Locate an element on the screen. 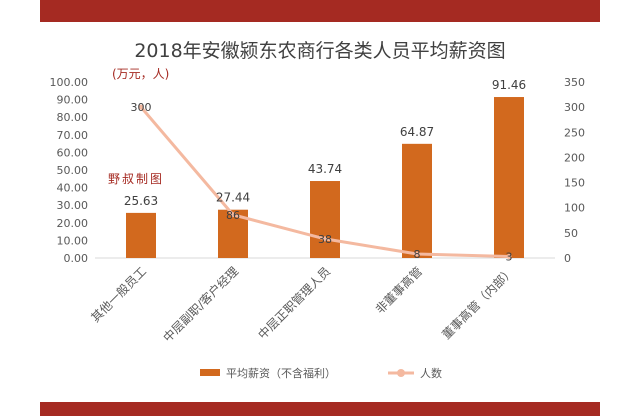 The image size is (640, 416). top-decorative-band is located at coordinates (320, 11).